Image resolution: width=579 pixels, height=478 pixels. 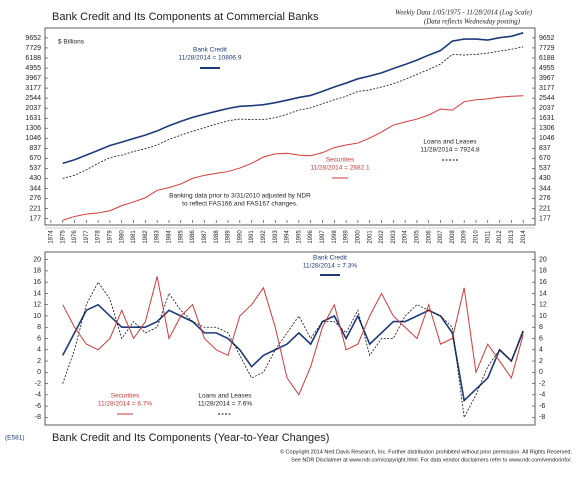 I want to click on x-tick-label: 2006, so click(x=429, y=237).